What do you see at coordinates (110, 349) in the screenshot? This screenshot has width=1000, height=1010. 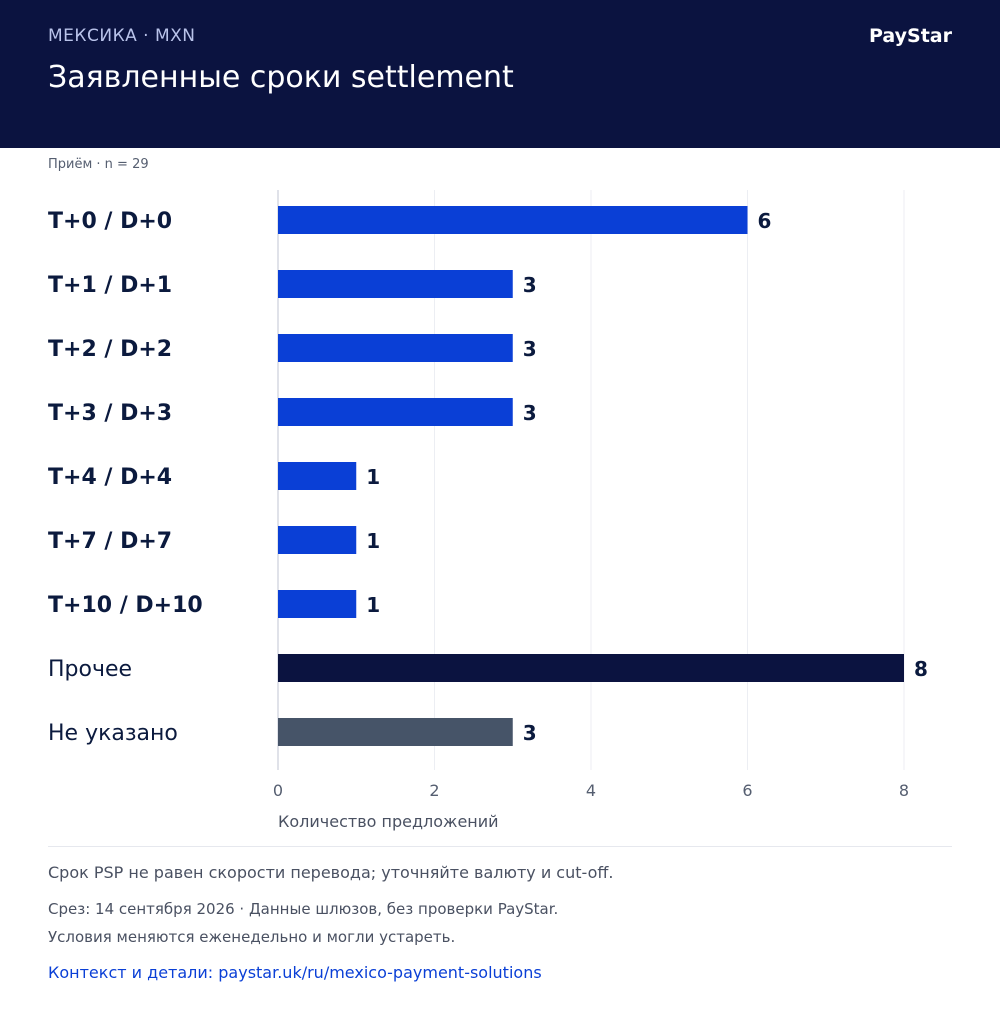 I see `category-label: T+2 / D+2` at bounding box center [110, 349].